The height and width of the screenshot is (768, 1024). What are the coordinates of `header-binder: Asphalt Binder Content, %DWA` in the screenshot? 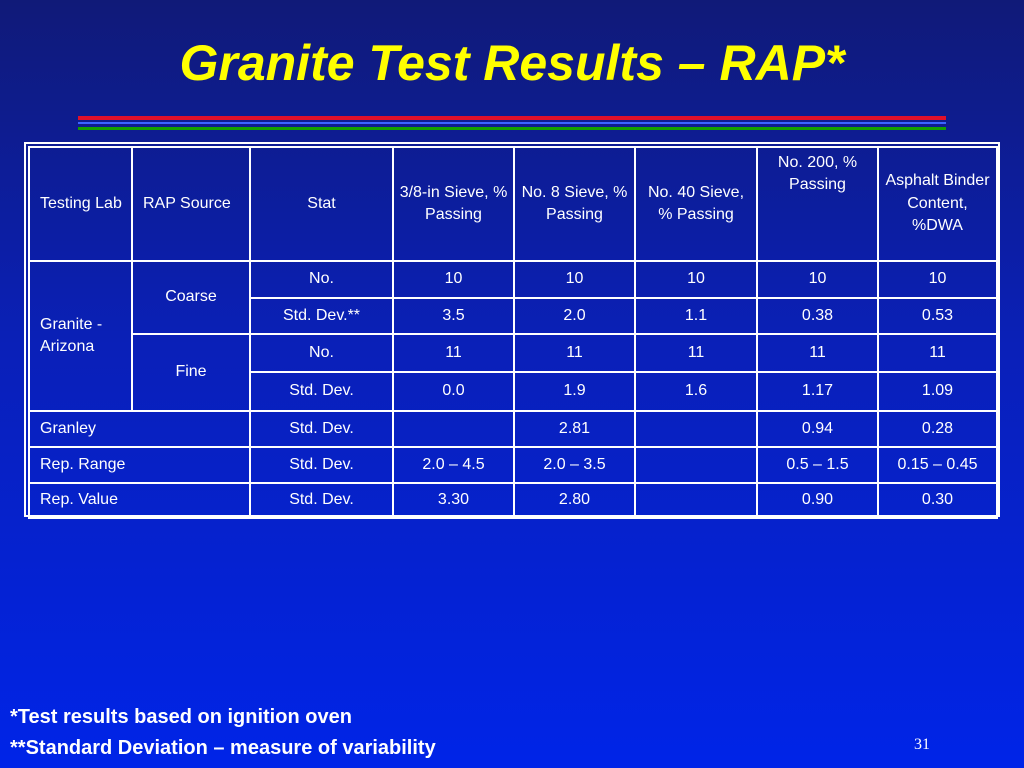 It's located at (937, 204).